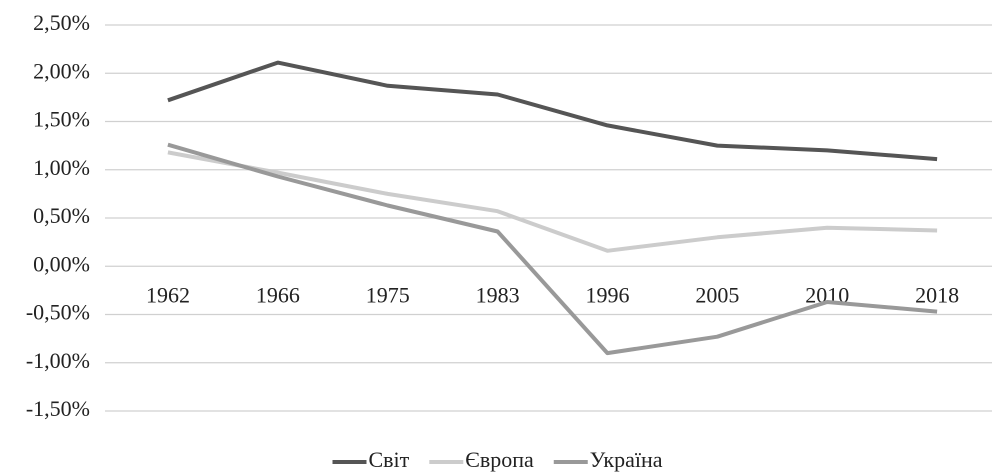 The image size is (995, 475). I want to click on y-tick-label: 0,00%, so click(61, 263).